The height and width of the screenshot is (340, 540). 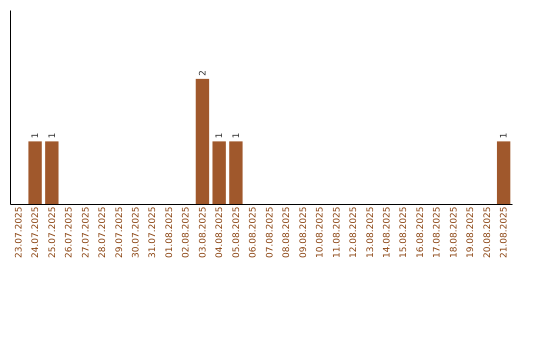 What do you see at coordinates (119, 232) in the screenshot?
I see `x-tick-label: 29.07.2025` at bounding box center [119, 232].